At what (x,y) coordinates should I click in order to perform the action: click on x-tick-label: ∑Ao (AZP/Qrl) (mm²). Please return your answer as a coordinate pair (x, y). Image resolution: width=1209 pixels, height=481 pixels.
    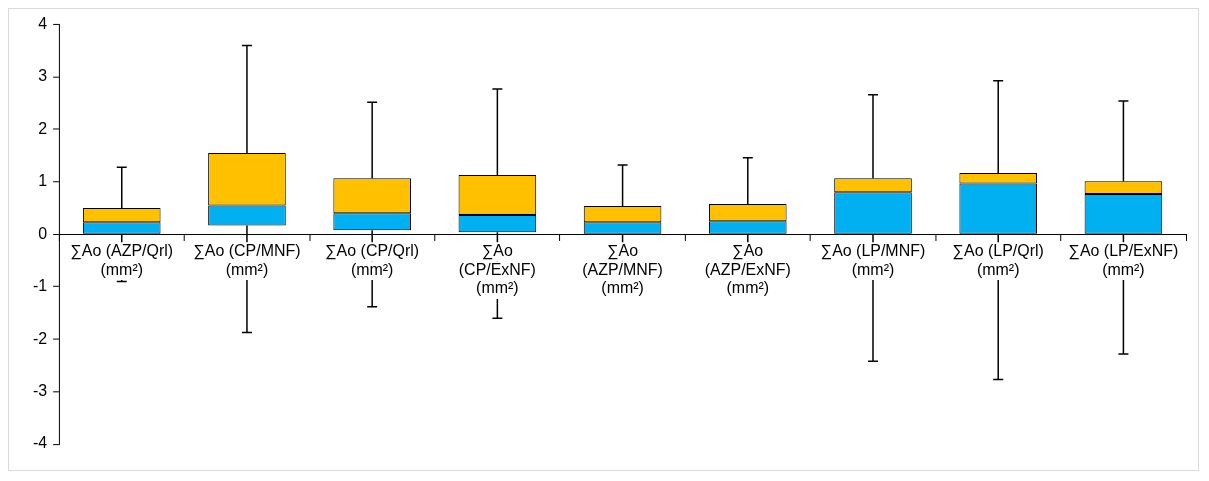
    Looking at the image, I should click on (122, 259).